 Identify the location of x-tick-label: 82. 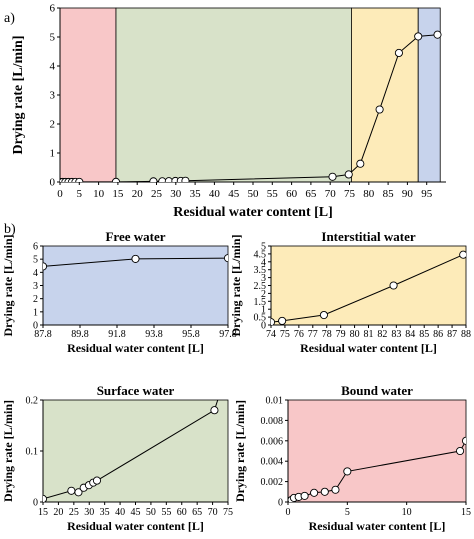
(382, 334).